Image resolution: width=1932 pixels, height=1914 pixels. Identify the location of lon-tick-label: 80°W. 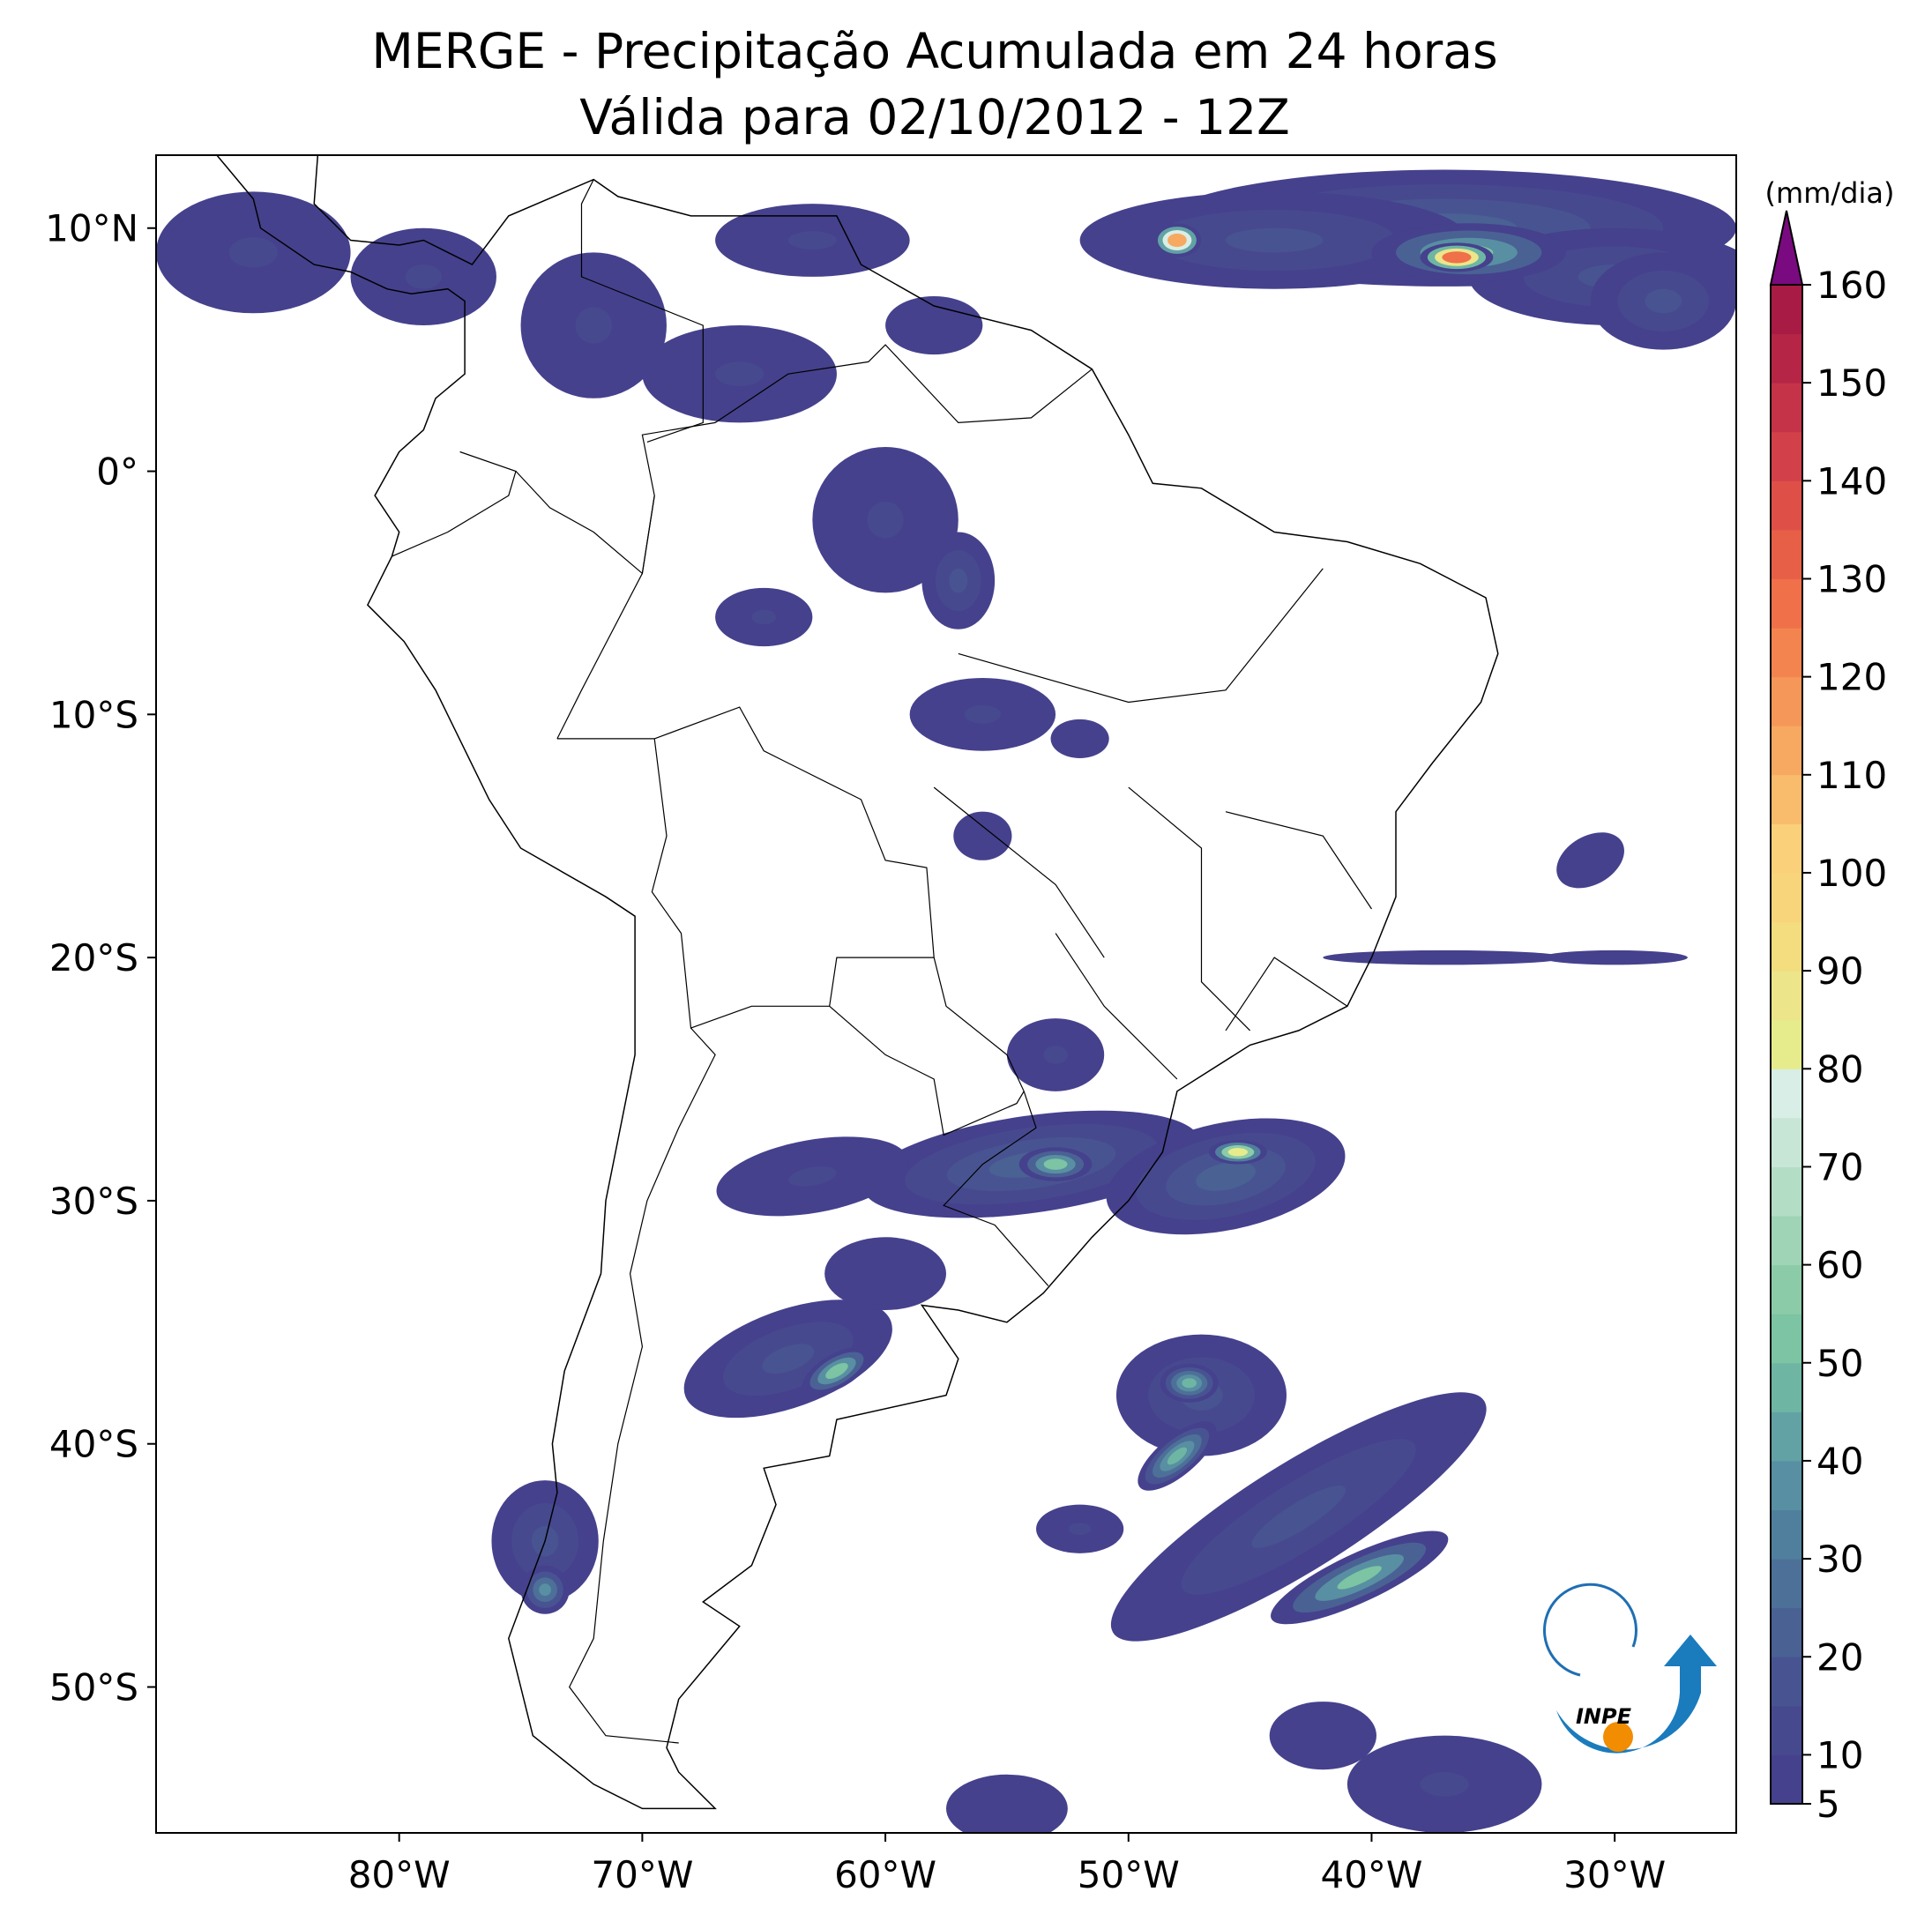
(399, 1874).